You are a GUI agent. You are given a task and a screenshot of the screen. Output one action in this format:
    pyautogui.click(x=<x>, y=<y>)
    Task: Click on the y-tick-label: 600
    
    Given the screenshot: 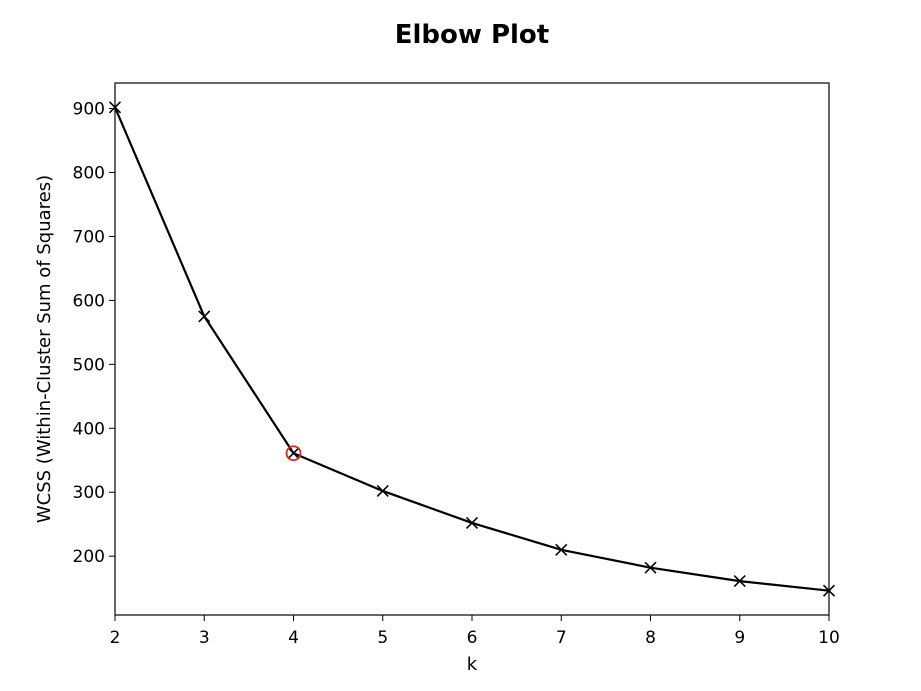 What is the action you would take?
    pyautogui.click(x=89, y=301)
    